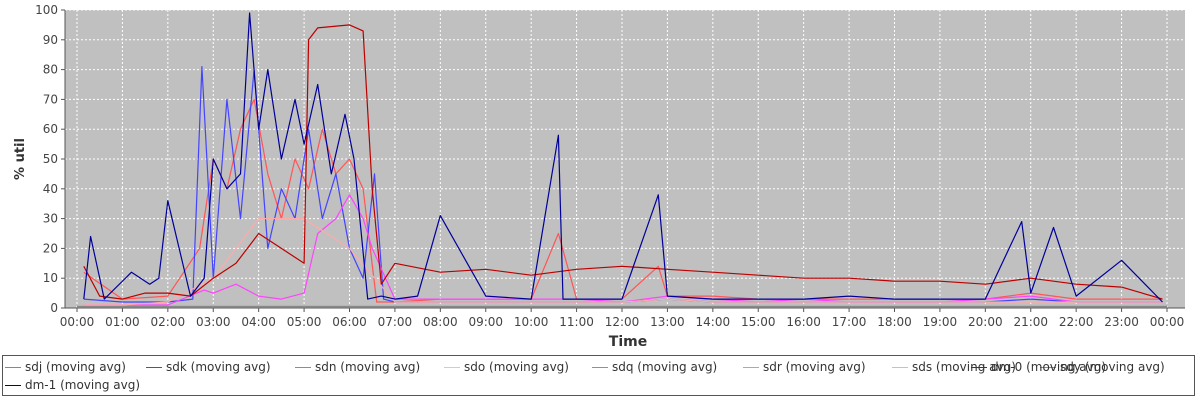 This screenshot has width=1200, height=400. I want to click on x-tick-label: 13:00, so click(667, 322).